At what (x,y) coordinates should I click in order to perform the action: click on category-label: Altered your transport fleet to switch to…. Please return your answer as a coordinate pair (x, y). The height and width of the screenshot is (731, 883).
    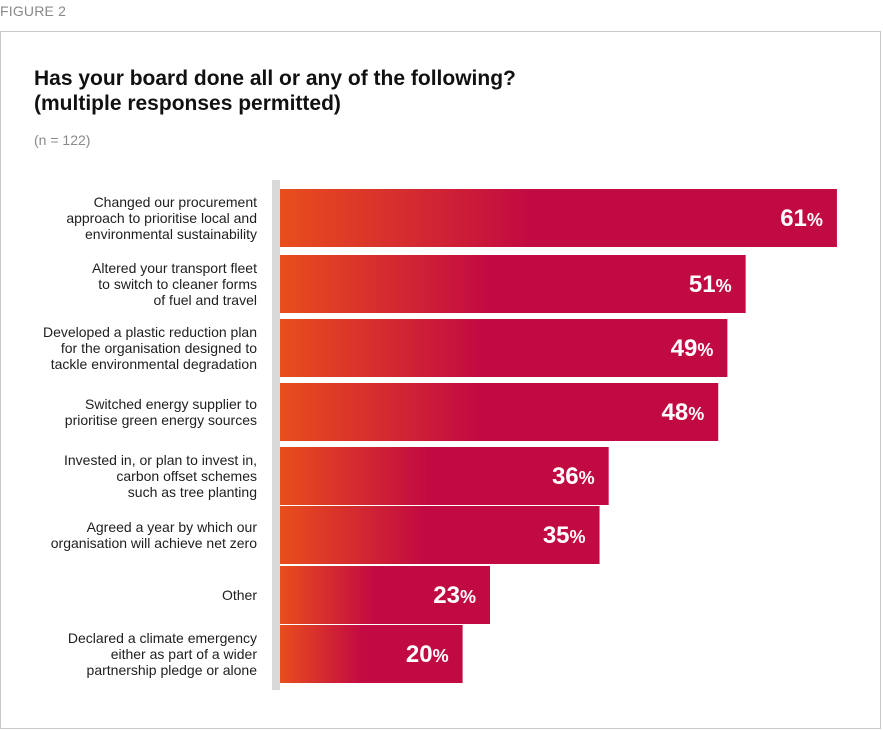
    Looking at the image, I should click on (174, 284).